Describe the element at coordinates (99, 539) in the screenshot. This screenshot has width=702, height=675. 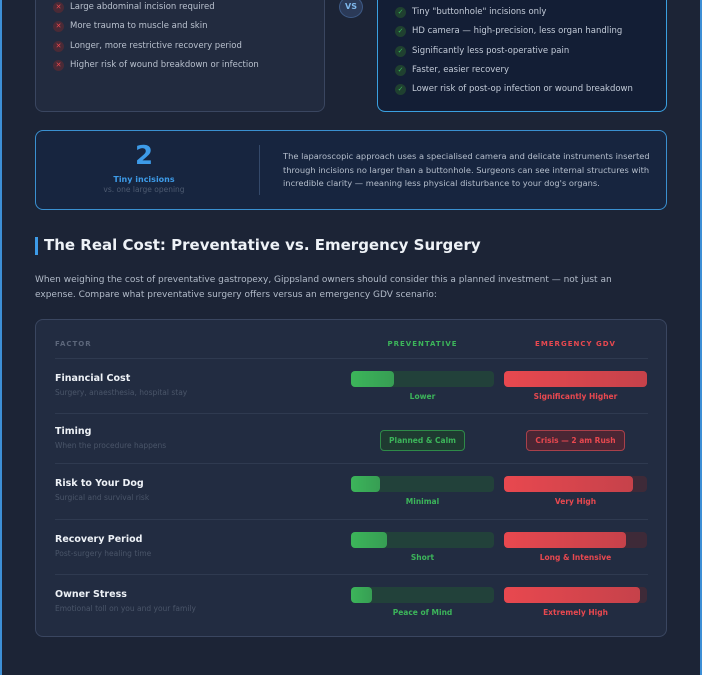
I see `factor: Recovery Period` at that location.